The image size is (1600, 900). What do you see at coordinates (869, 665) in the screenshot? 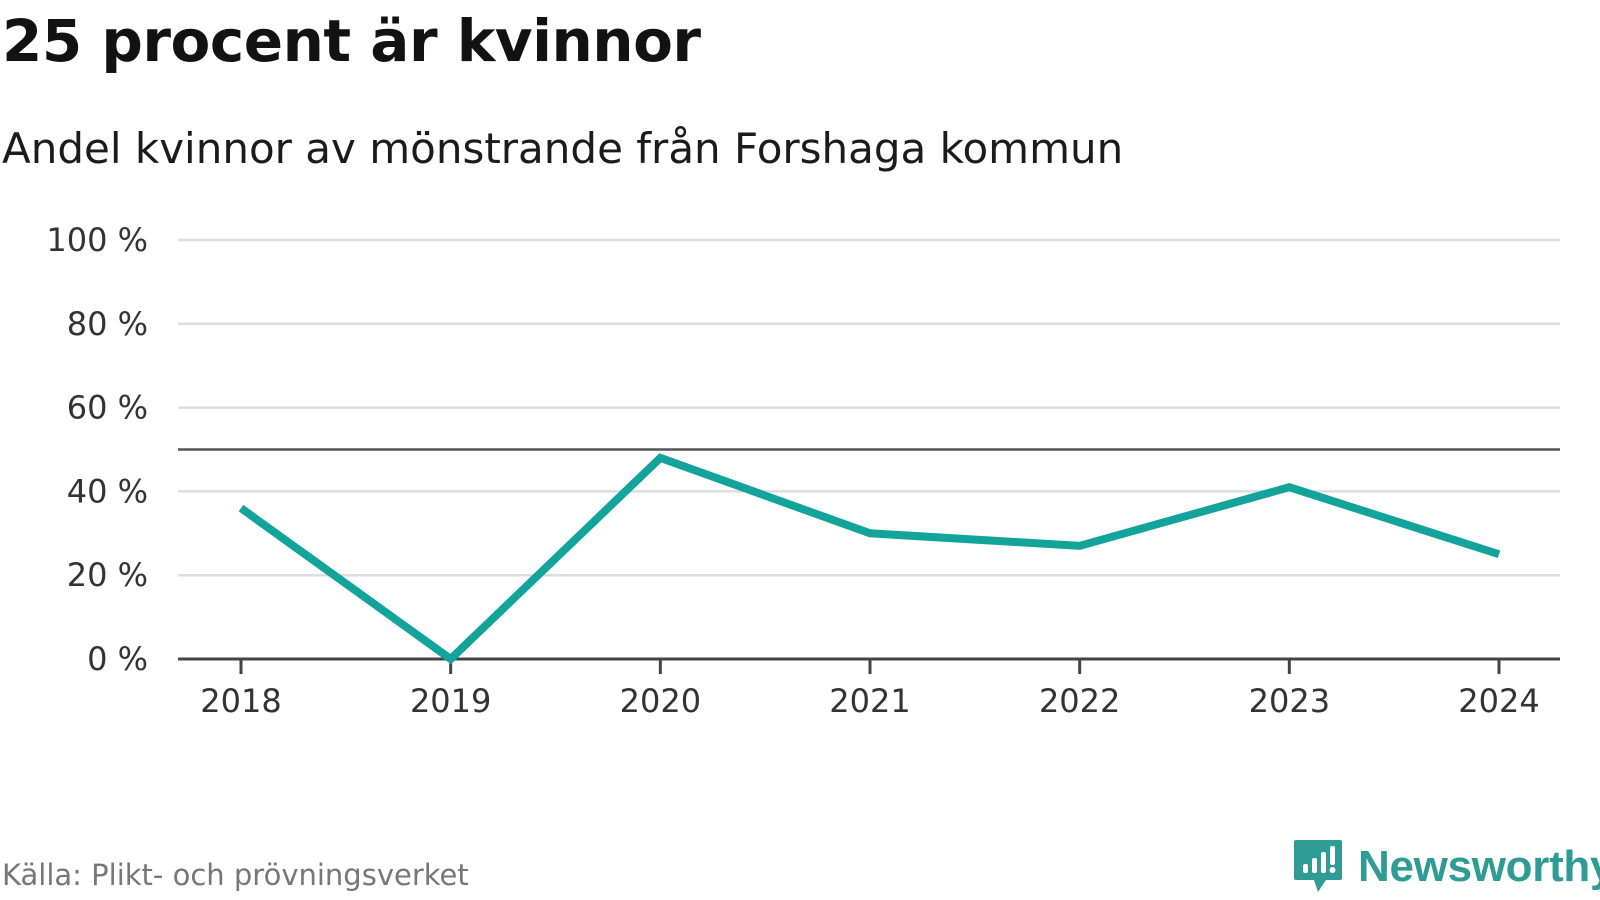
I see `axes` at bounding box center [869, 665].